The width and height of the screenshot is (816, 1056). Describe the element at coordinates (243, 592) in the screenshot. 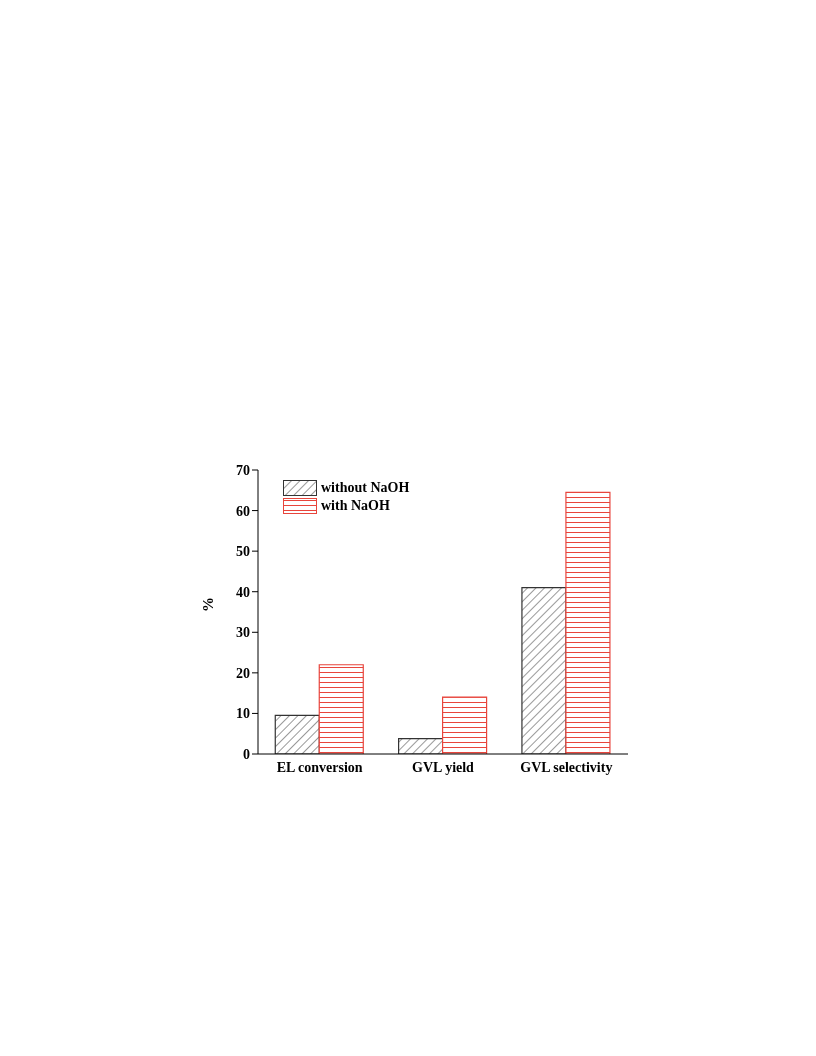

I see `y-tick-label: 40` at that location.